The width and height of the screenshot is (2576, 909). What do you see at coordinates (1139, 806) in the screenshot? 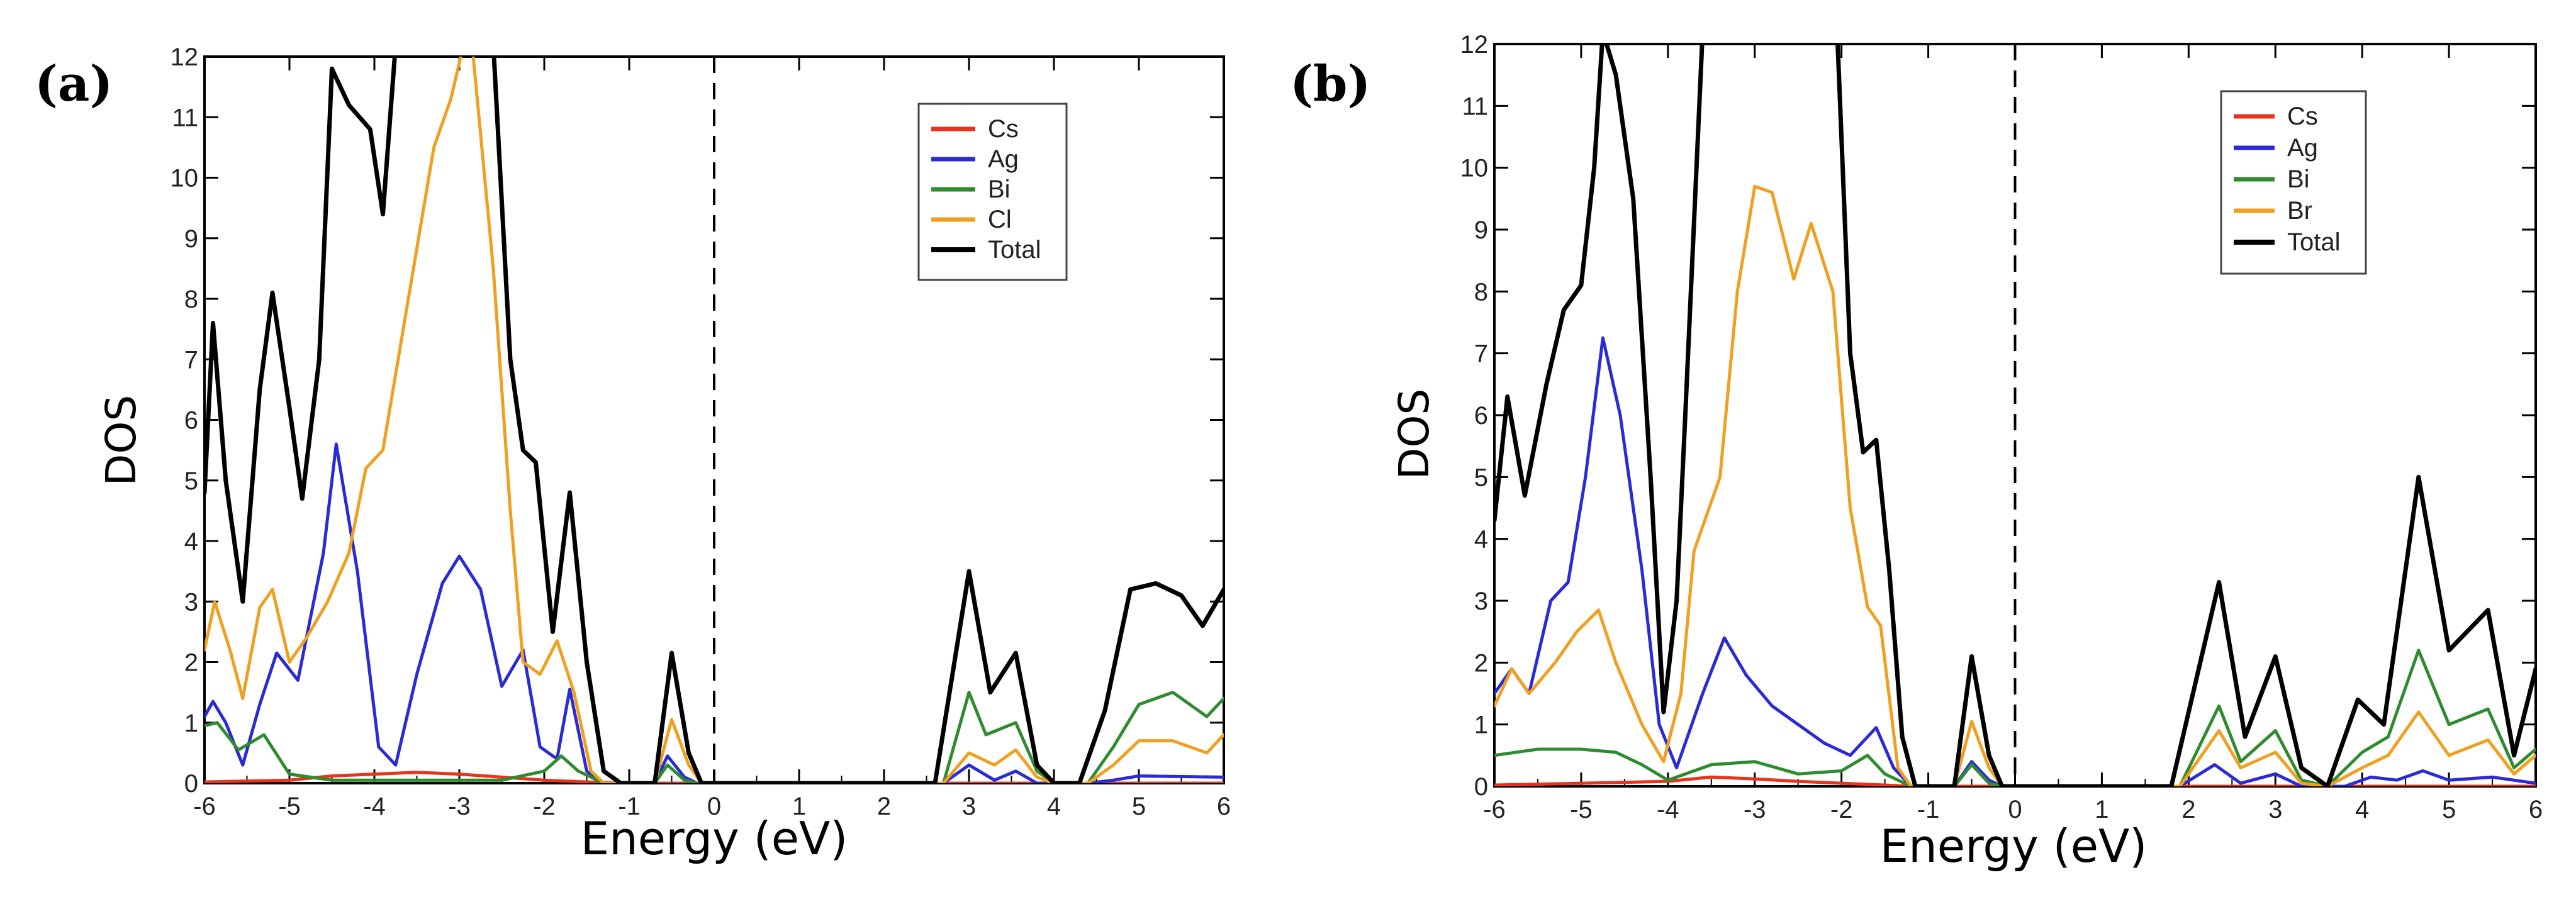
I see `panel-a-xtick-label: 5` at bounding box center [1139, 806].